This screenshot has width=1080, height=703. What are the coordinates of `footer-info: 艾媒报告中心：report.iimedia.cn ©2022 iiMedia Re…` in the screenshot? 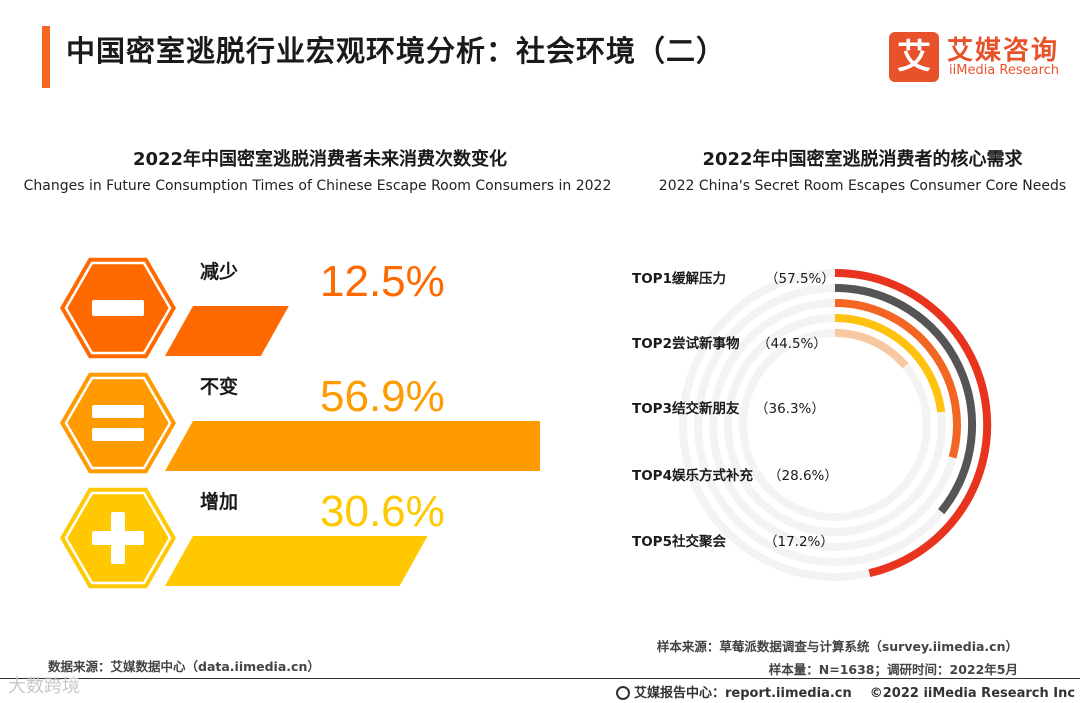 It's located at (845, 691).